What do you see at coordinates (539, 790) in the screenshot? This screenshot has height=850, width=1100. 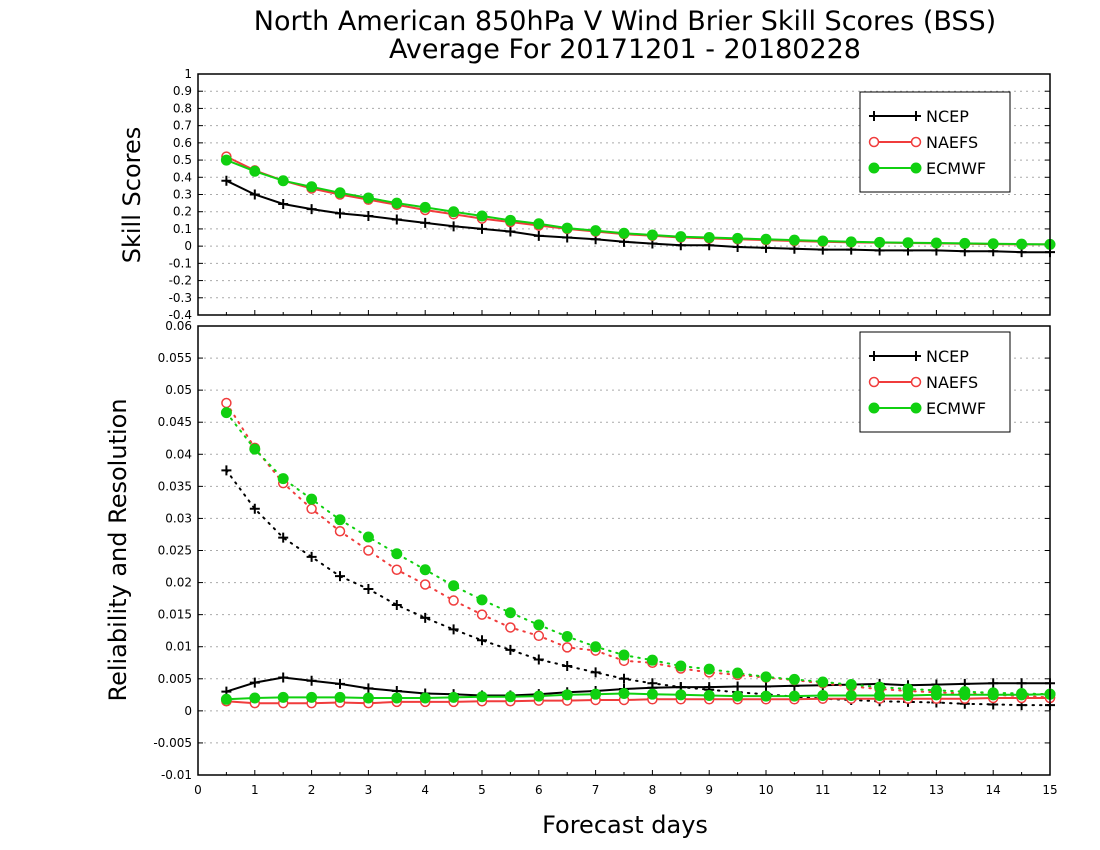 I see `x-tick-label: 6` at bounding box center [539, 790].